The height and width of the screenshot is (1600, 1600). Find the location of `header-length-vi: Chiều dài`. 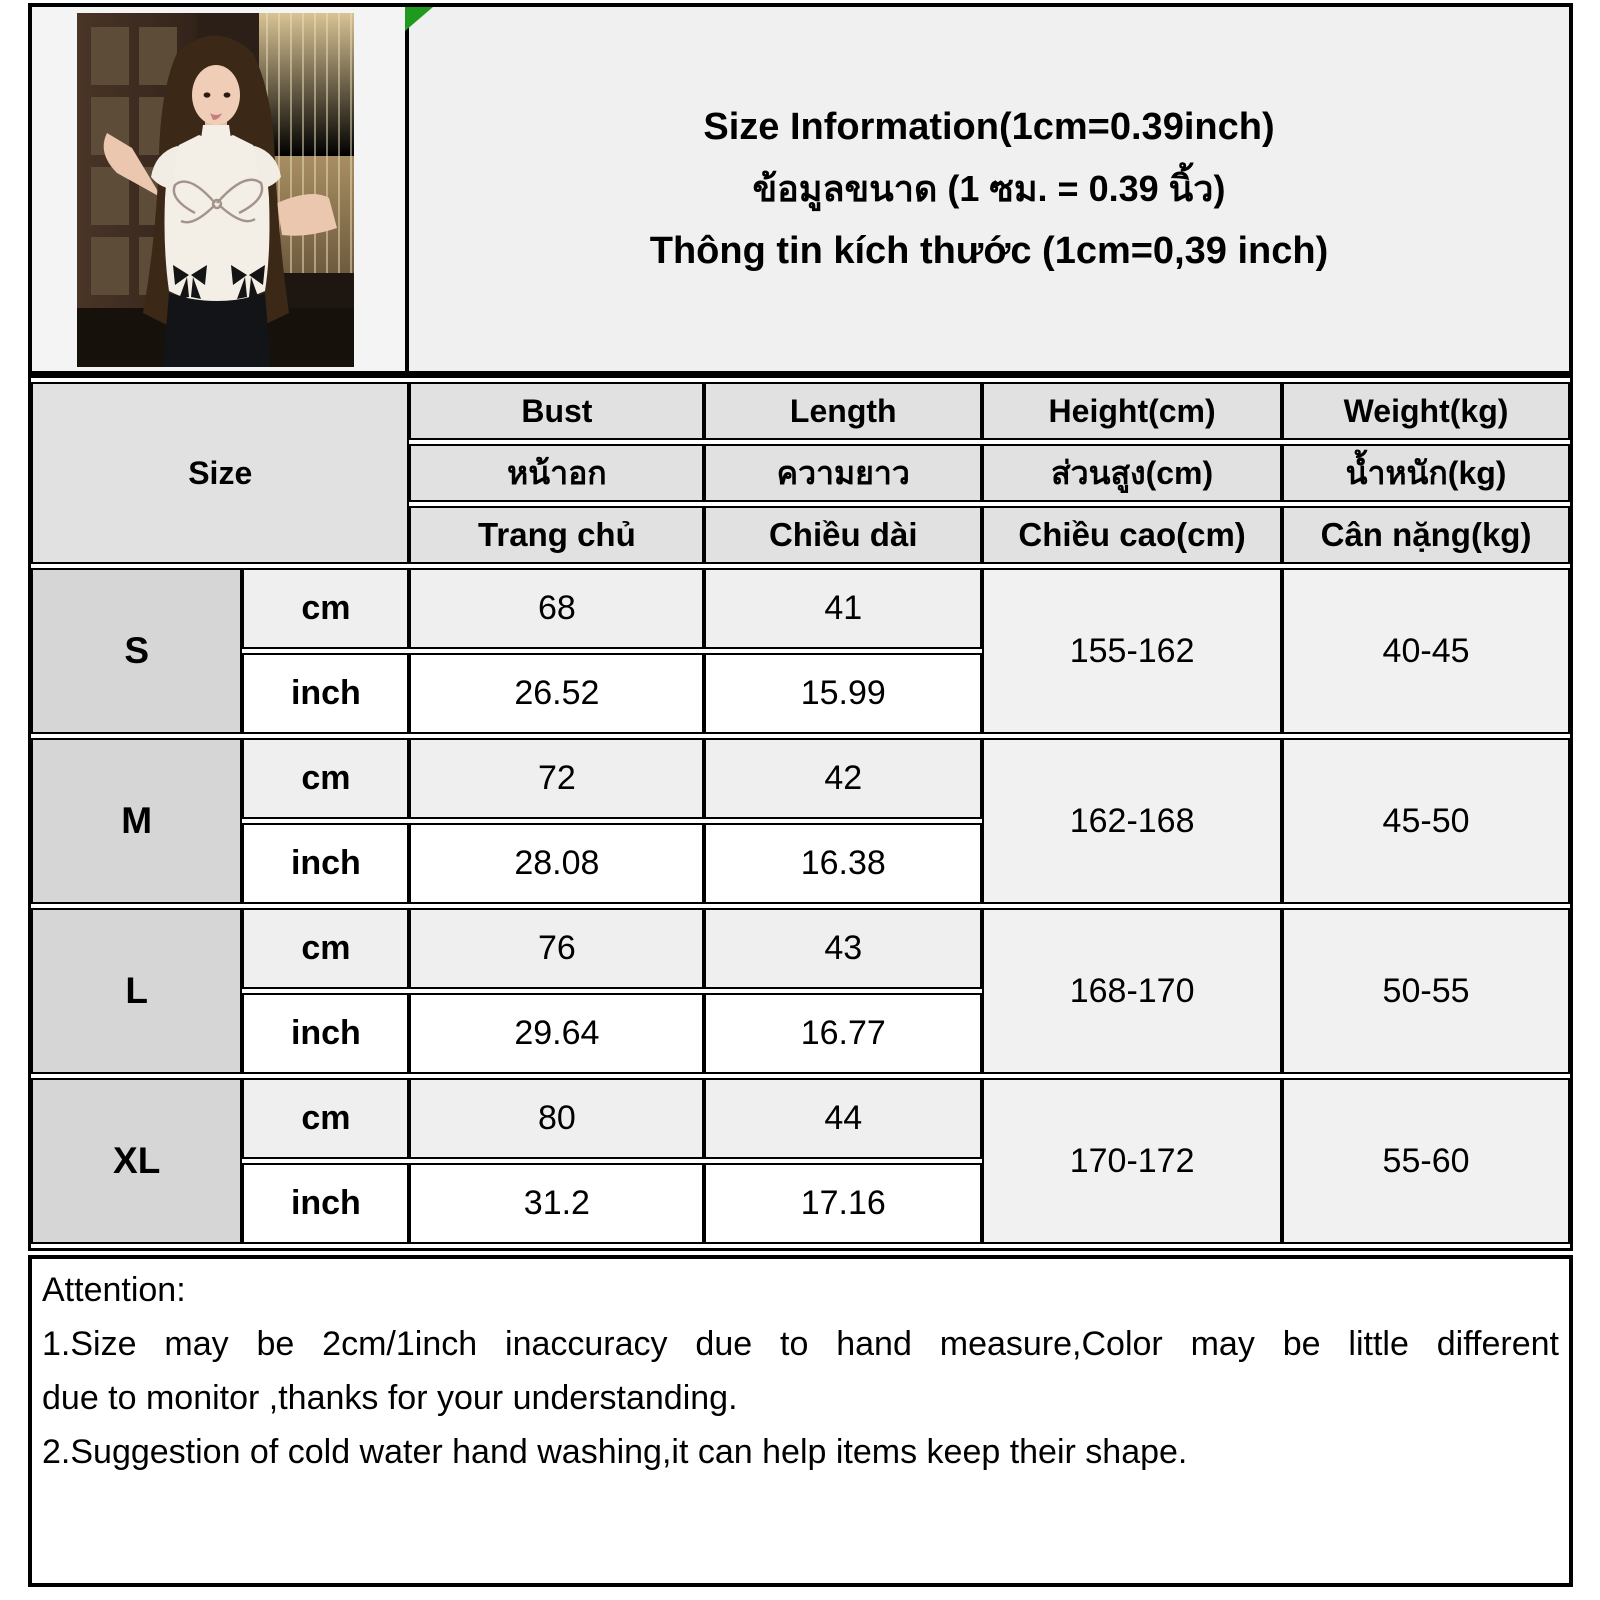

header-length-vi: Chiều dài is located at coordinates (843, 535).